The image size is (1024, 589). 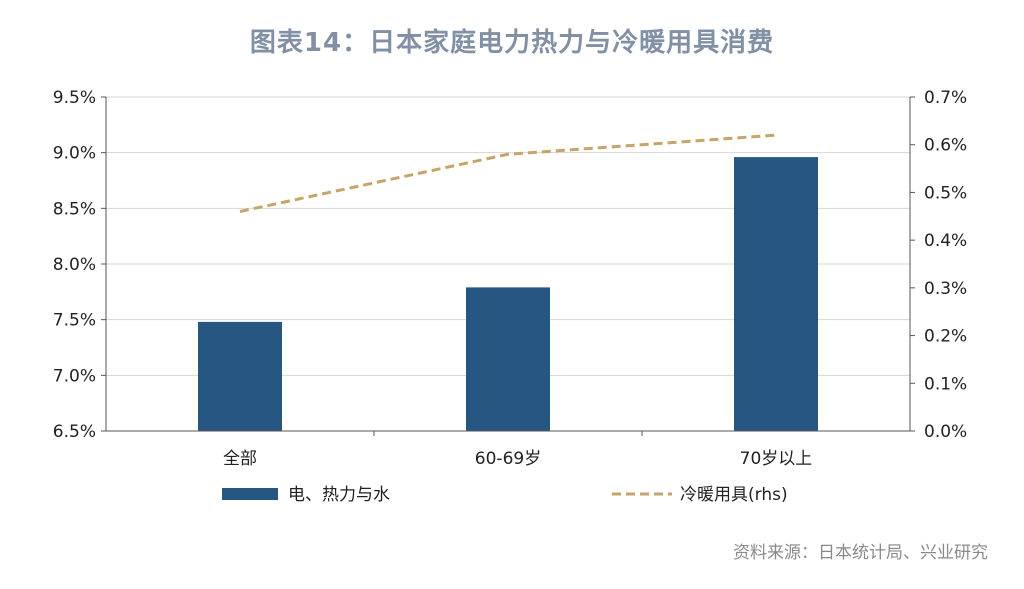 I want to click on left-tick-label: 8.0%, so click(x=74, y=265).